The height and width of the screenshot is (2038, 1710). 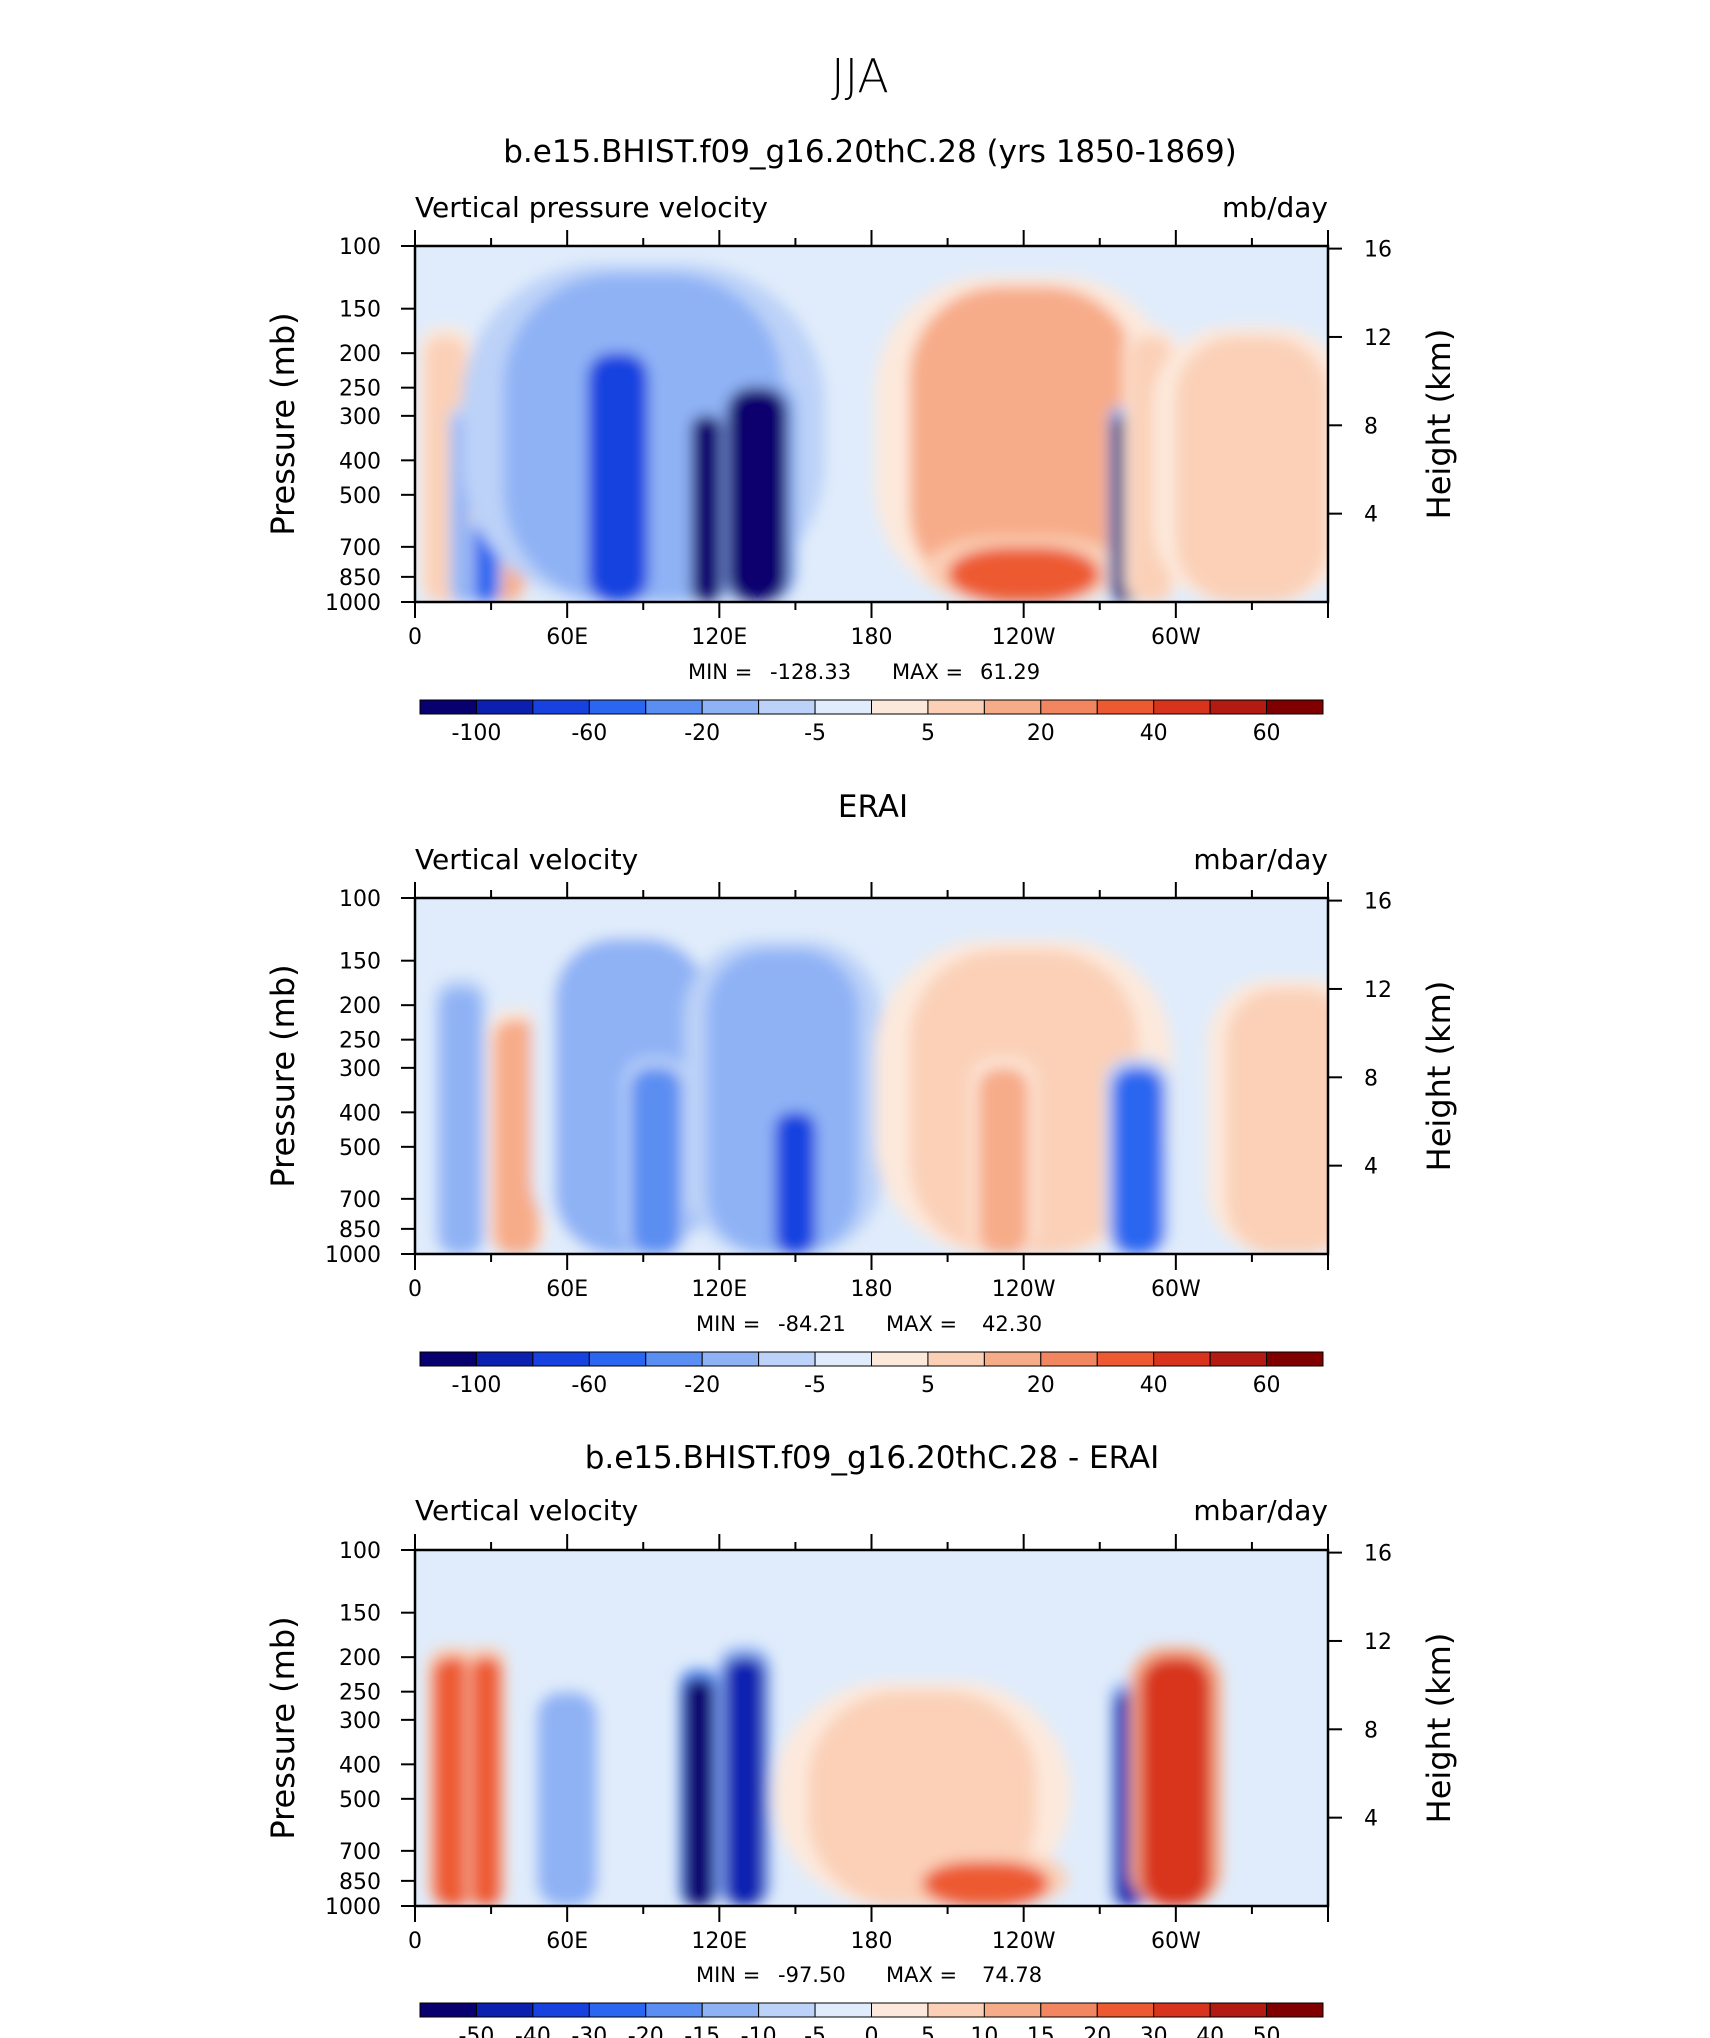 What do you see at coordinates (476, 733) in the screenshot?
I see `colorbar-label: -100` at bounding box center [476, 733].